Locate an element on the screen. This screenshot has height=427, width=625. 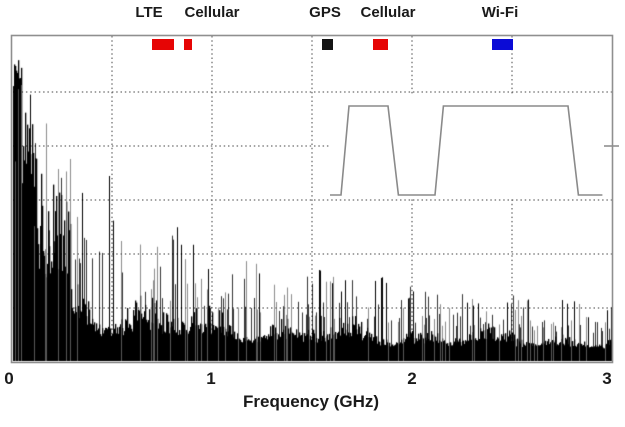
x-tick-2: 2 is located at coordinates (412, 378).